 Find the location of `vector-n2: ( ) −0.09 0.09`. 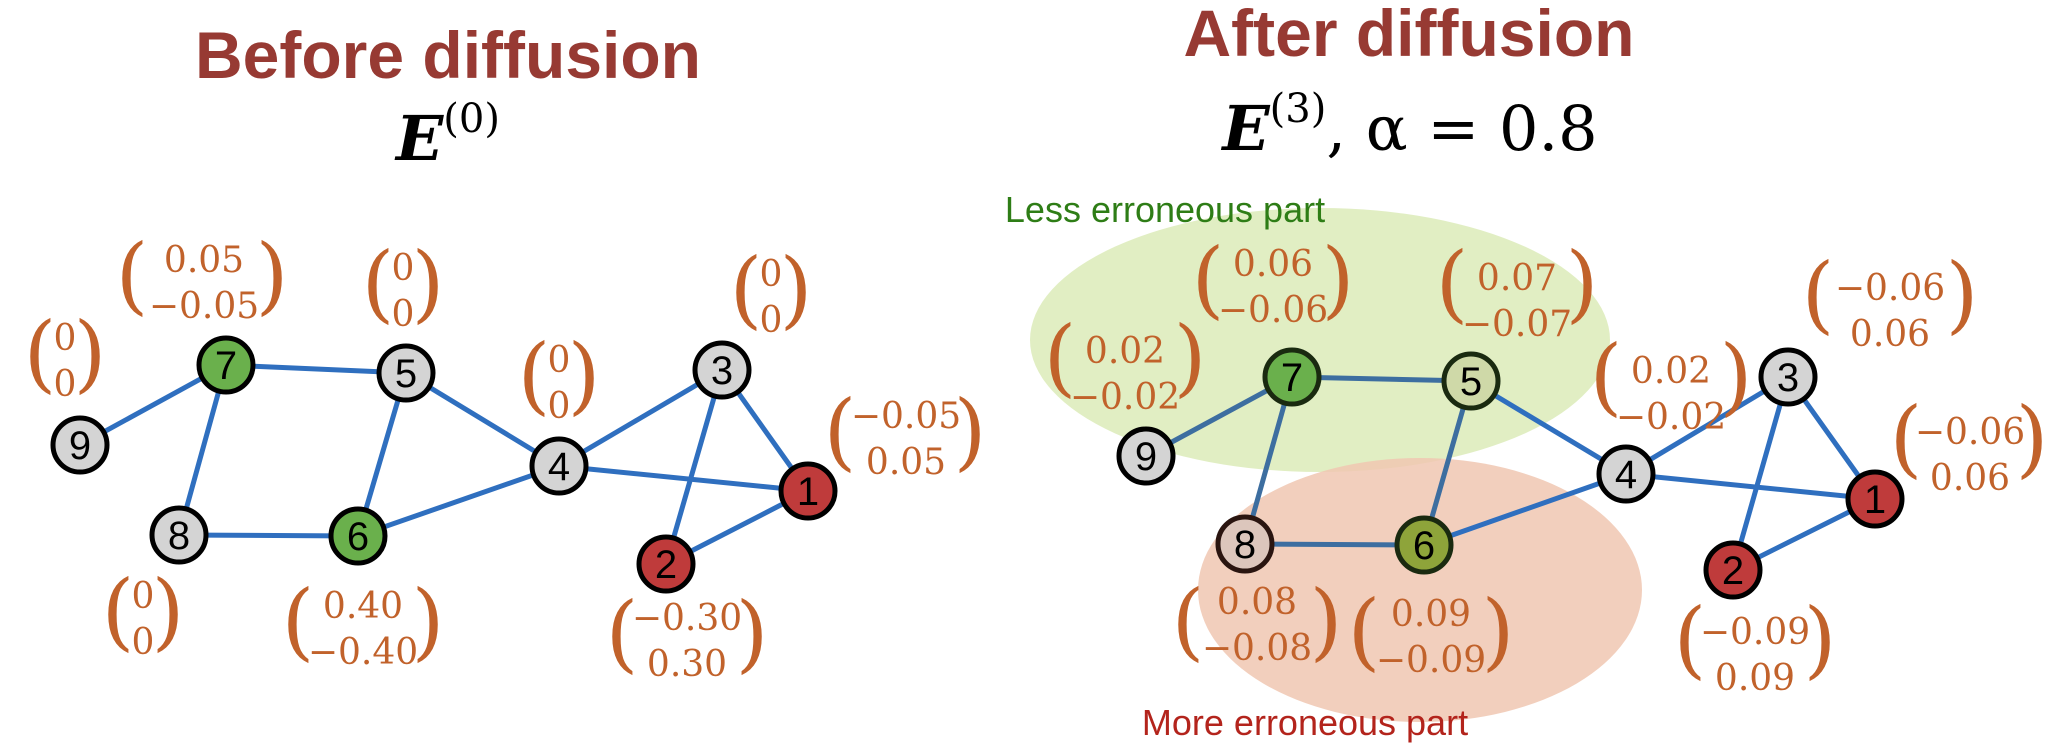

vector-n2: ( ) −0.09 0.09 is located at coordinates (1755, 644).